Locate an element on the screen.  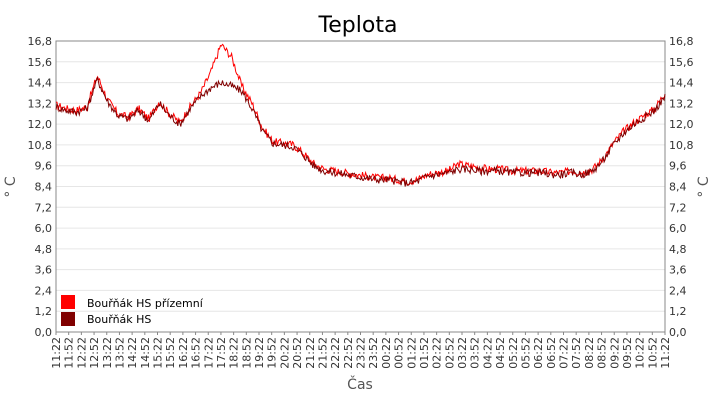
legend: Bouřňák HS přízemní Bouřňák HS is located at coordinates (132, 310).